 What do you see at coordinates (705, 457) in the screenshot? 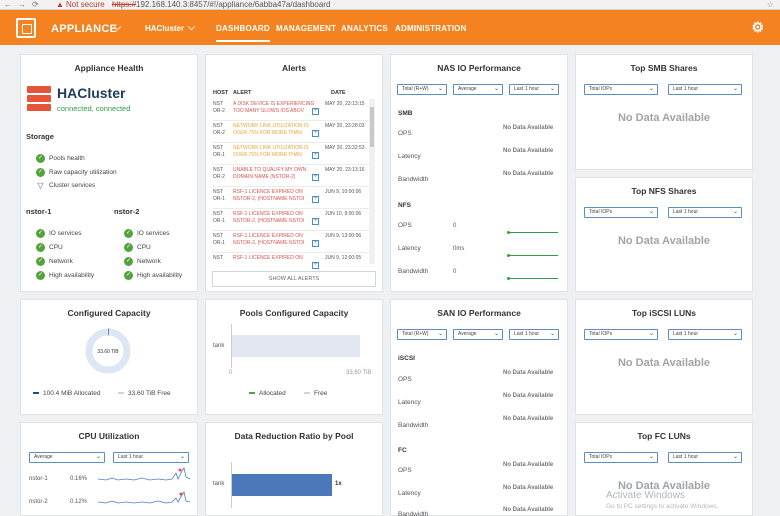
I see `fc-range-dropdown: Last 1 hour ⌄` at bounding box center [705, 457].